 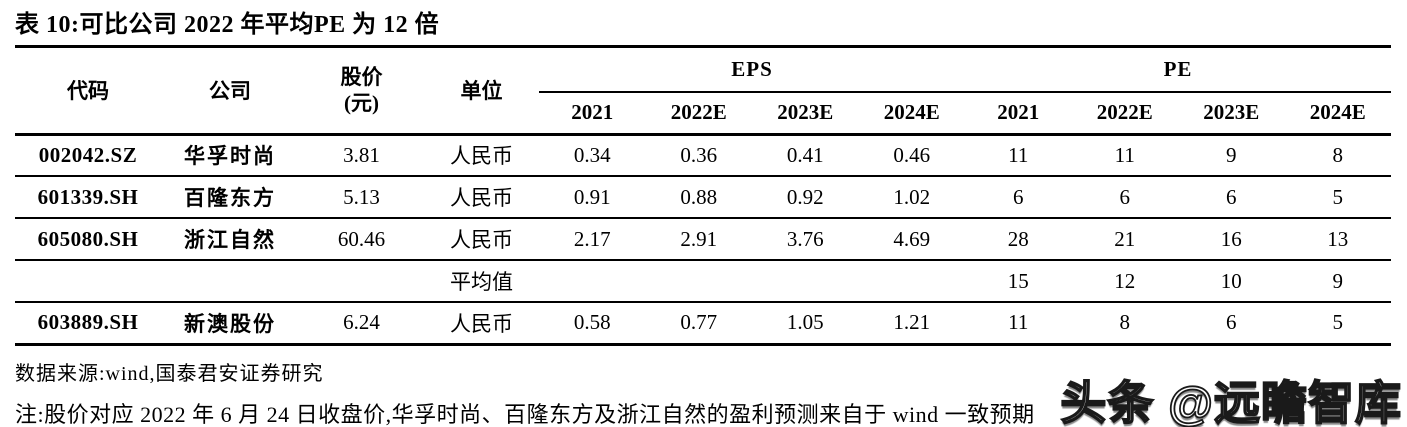 I want to click on cell-avg-pe-2023e: 10, so click(x=1231, y=281).